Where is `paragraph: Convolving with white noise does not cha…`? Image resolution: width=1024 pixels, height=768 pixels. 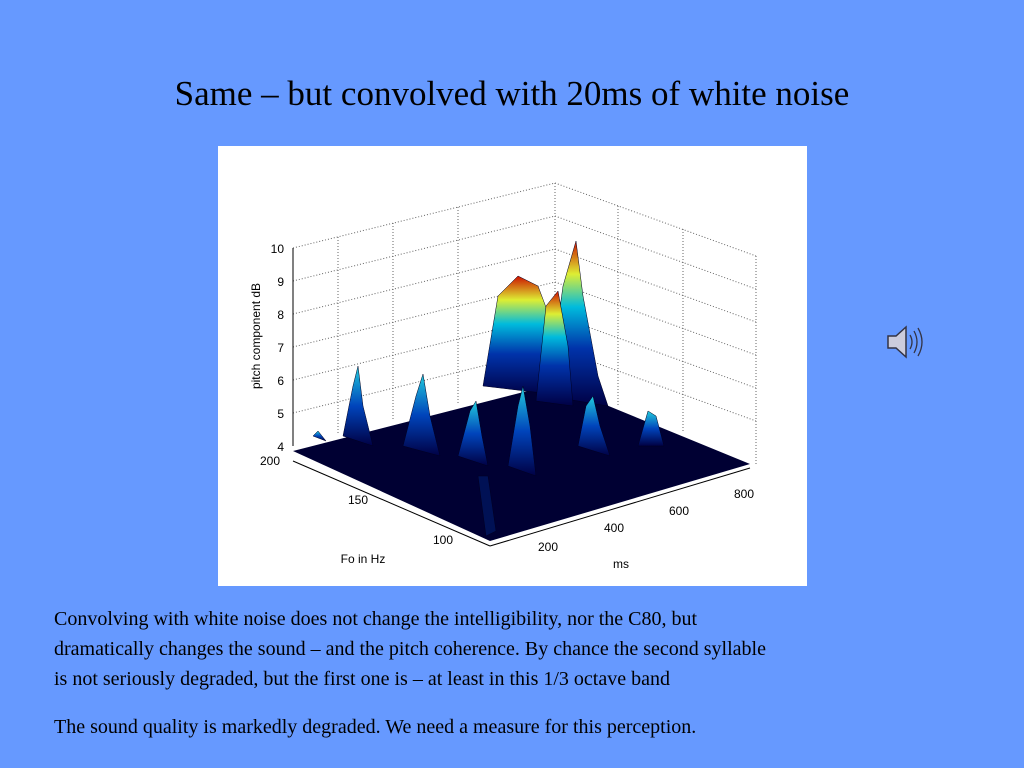 paragraph: Convolving with white noise does not cha… is located at coordinates (410, 649).